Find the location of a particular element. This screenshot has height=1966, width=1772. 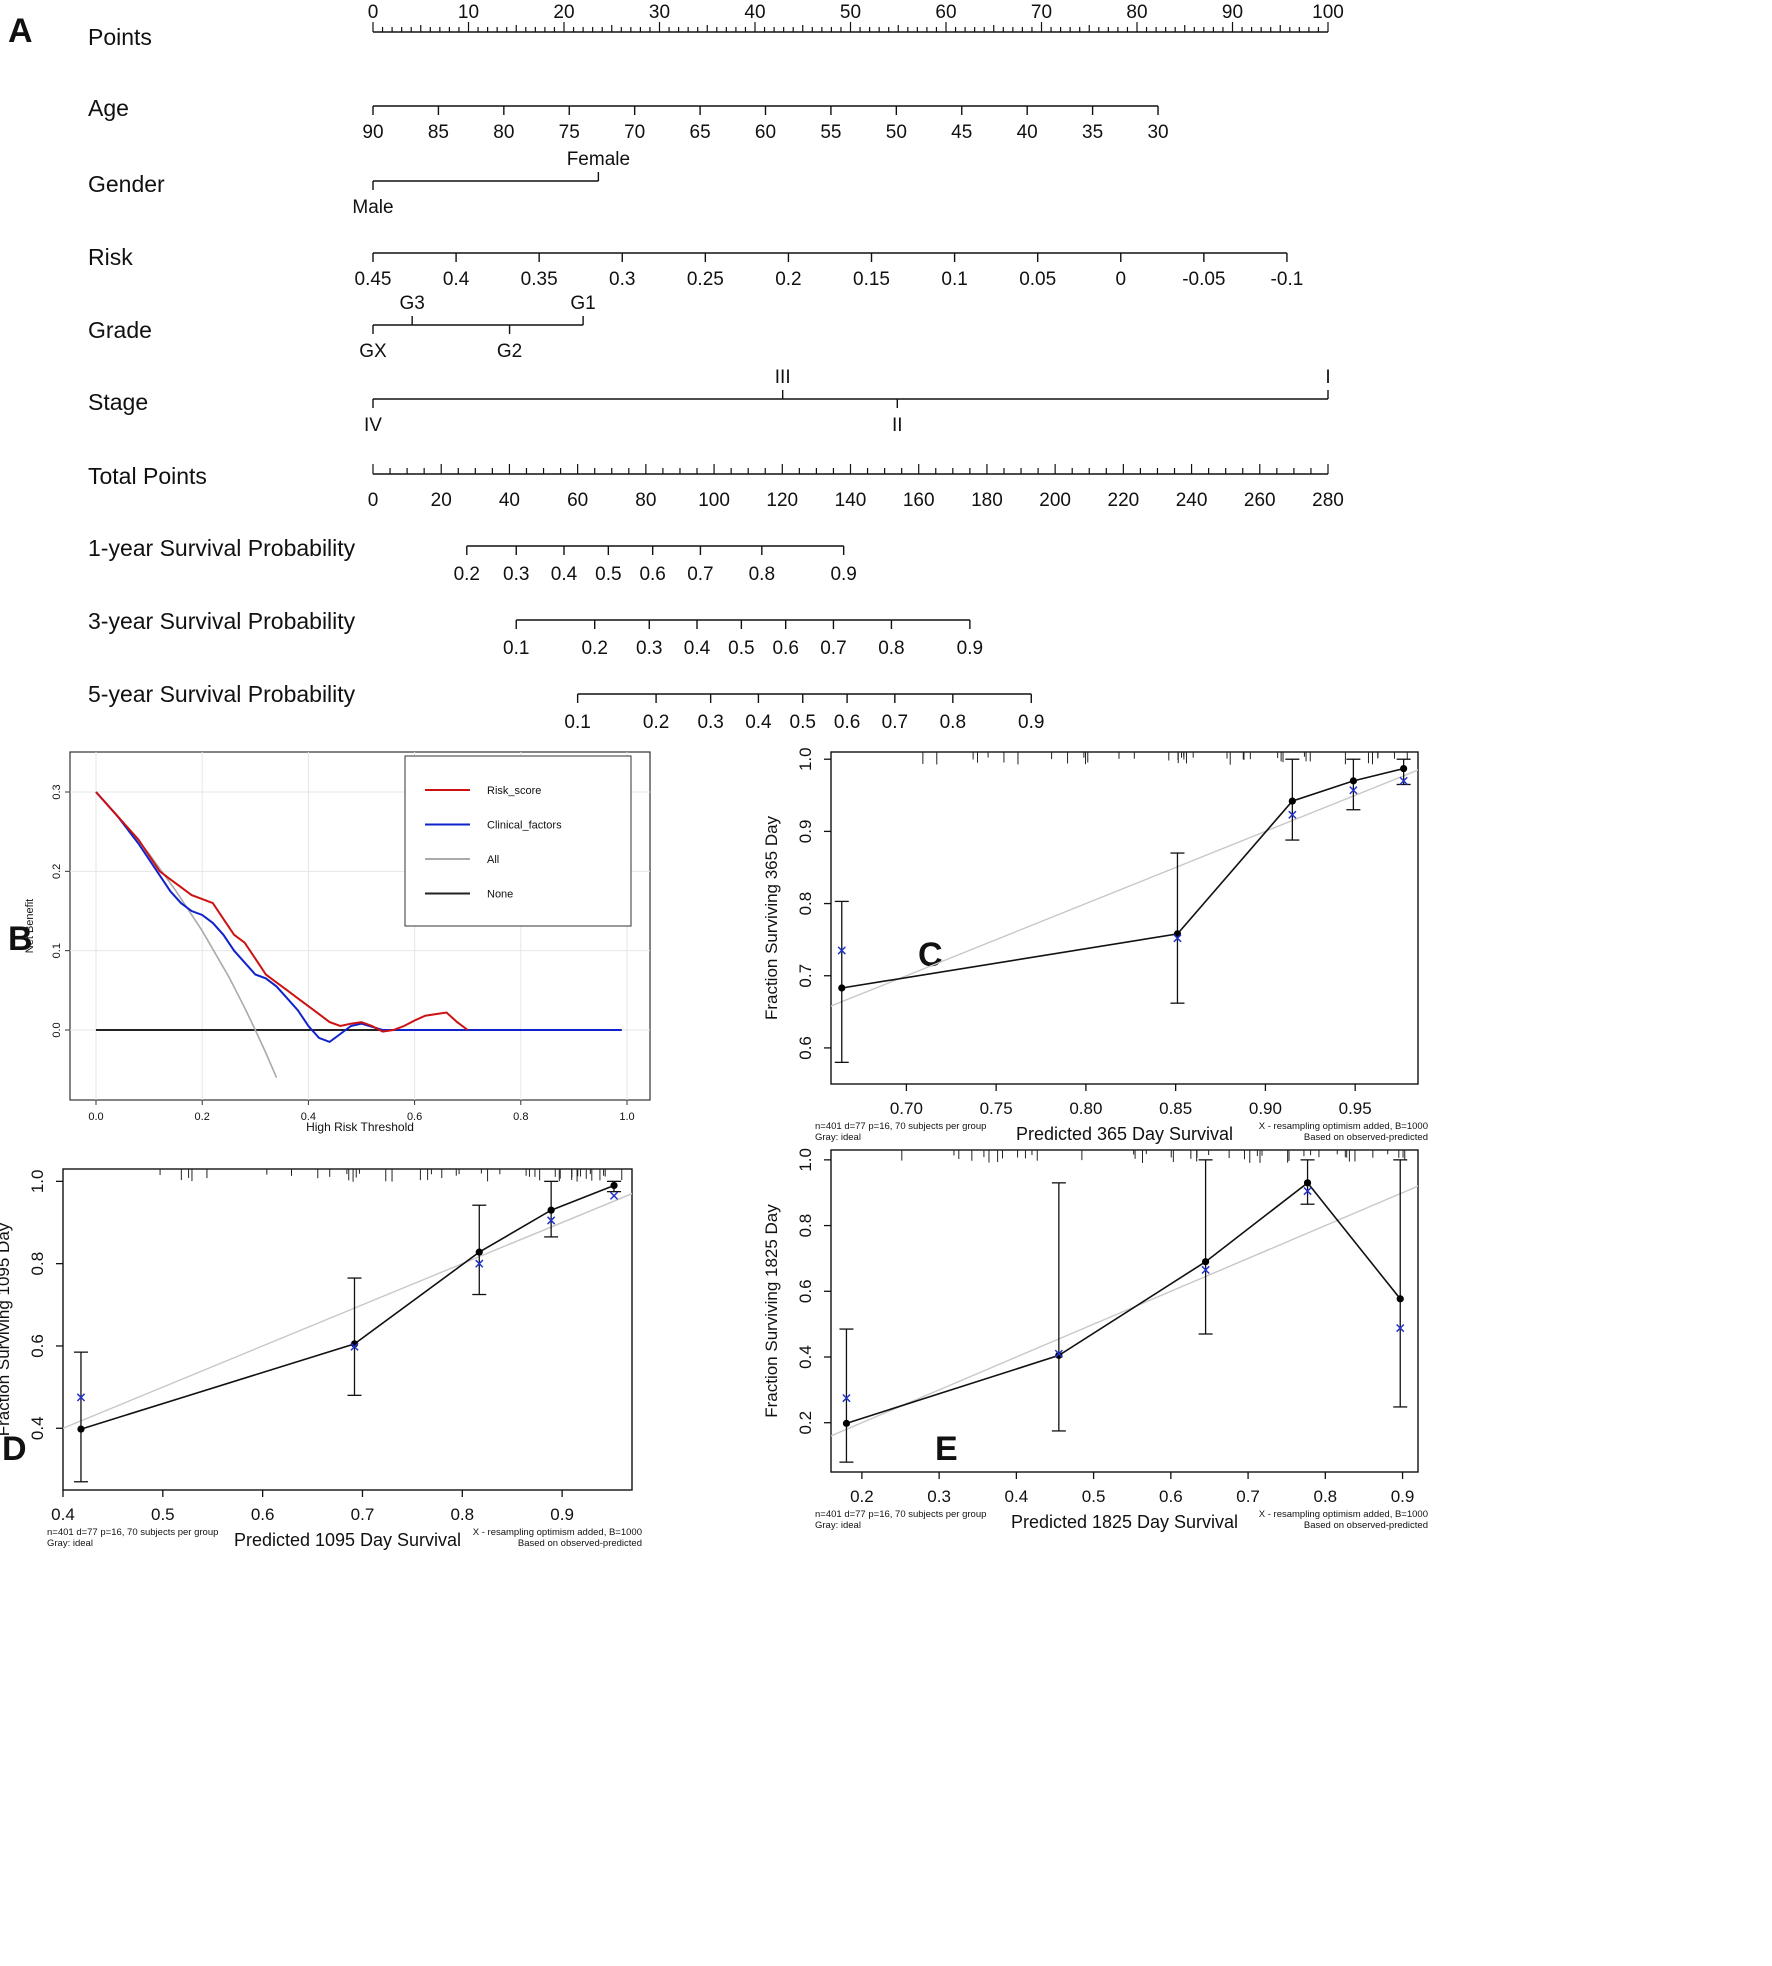

probability-tick-label: 0.1 is located at coordinates (577, 722).